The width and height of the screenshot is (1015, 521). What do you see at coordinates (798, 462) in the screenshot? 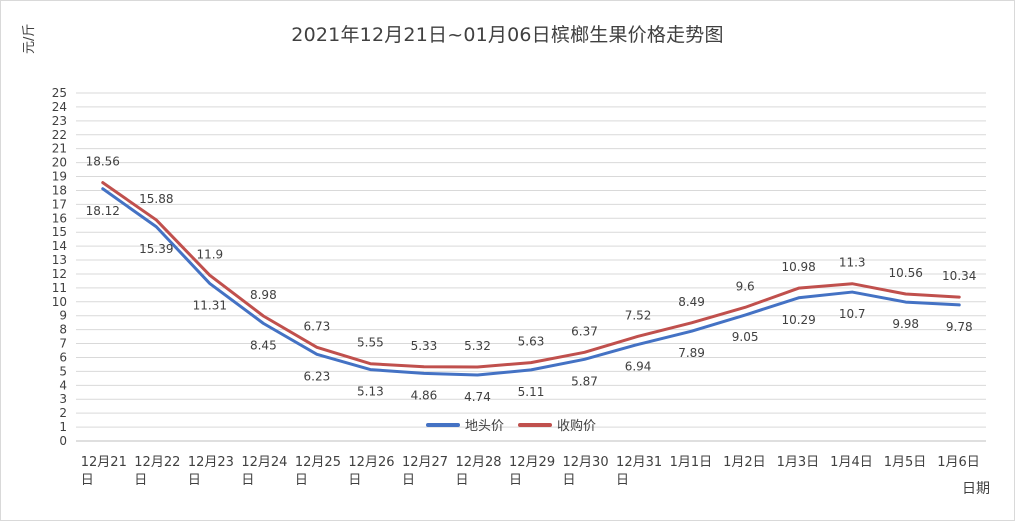
I see `x-tick-label: 1月3日` at bounding box center [798, 462].